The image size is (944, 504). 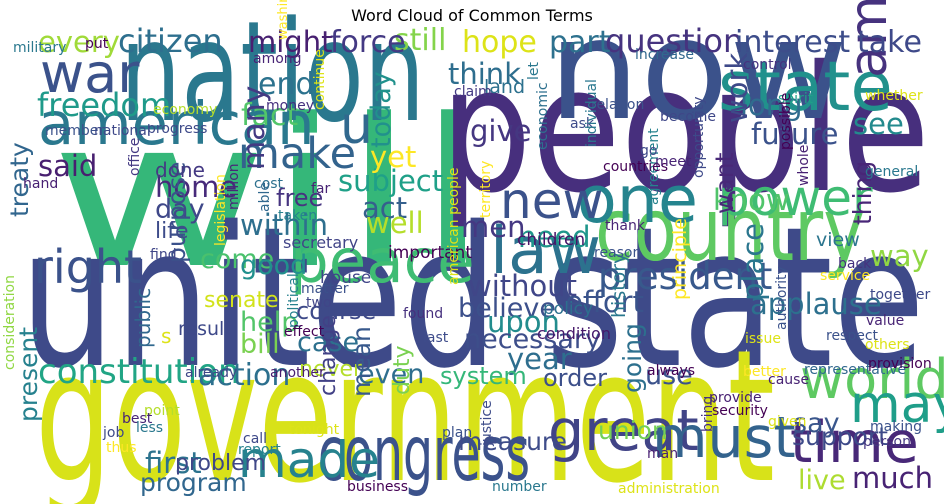 What do you see at coordinates (176, 123) in the screenshot?
I see `word-american: american` at bounding box center [176, 123].